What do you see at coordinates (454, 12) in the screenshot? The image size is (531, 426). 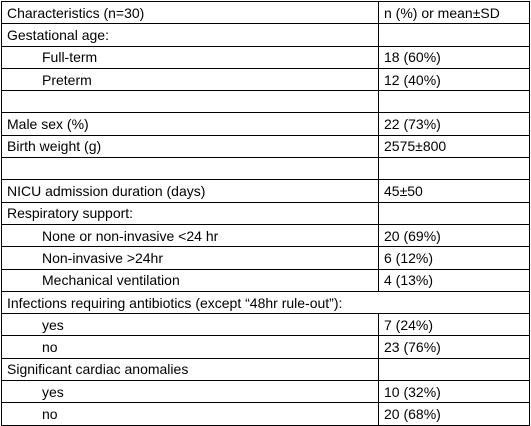 I see `header-cell: n (%) or mean±SD` at bounding box center [454, 12].